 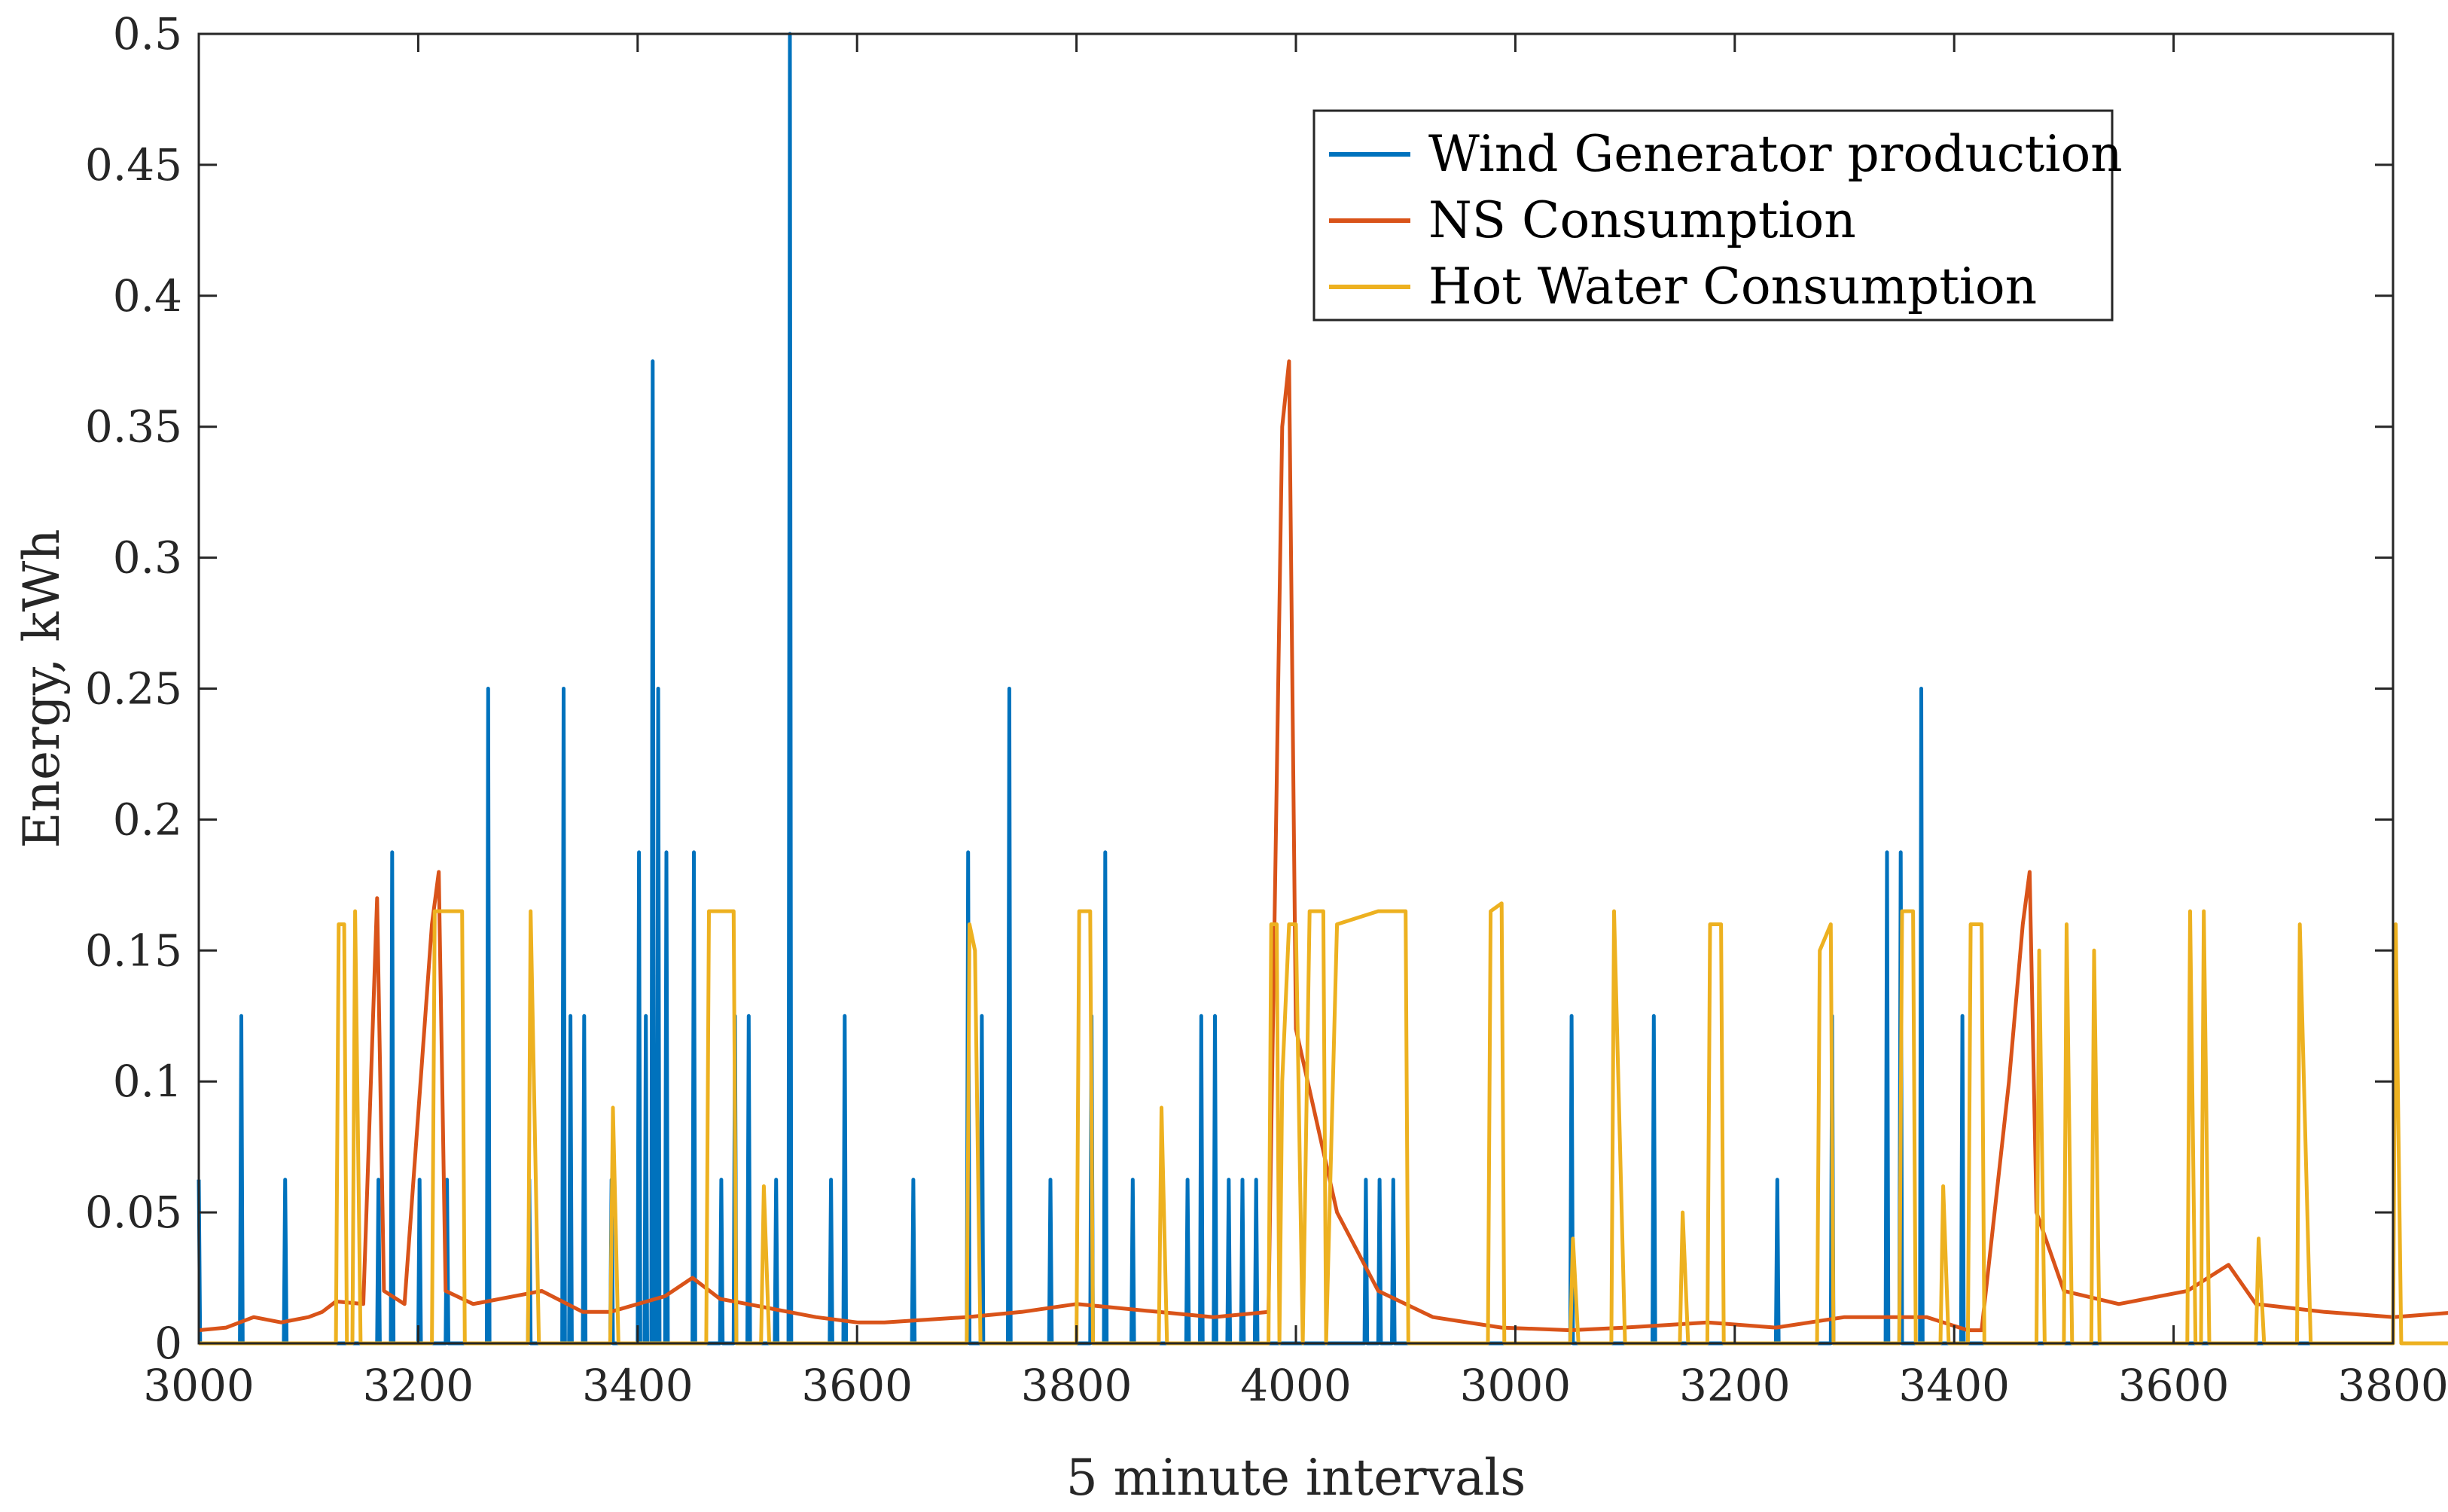 I want to click on y-tick-label: 0.35, so click(x=133, y=427).